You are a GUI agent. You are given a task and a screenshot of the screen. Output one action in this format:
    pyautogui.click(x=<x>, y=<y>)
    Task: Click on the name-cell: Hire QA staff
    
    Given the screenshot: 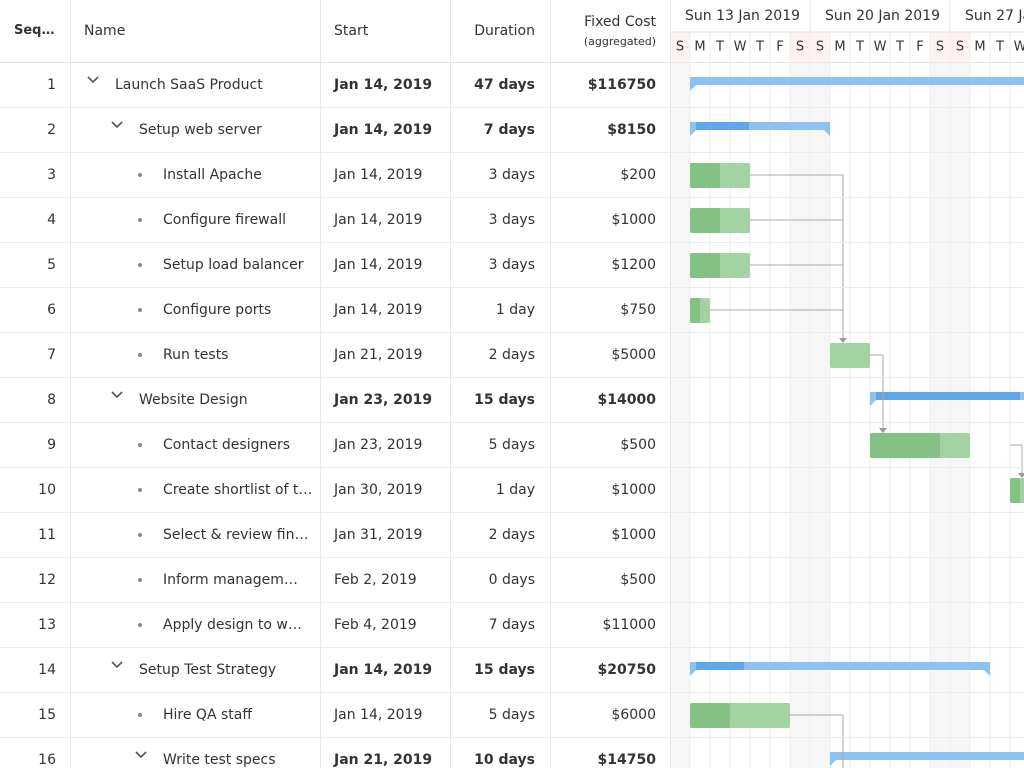 What is the action you would take?
    pyautogui.click(x=207, y=715)
    